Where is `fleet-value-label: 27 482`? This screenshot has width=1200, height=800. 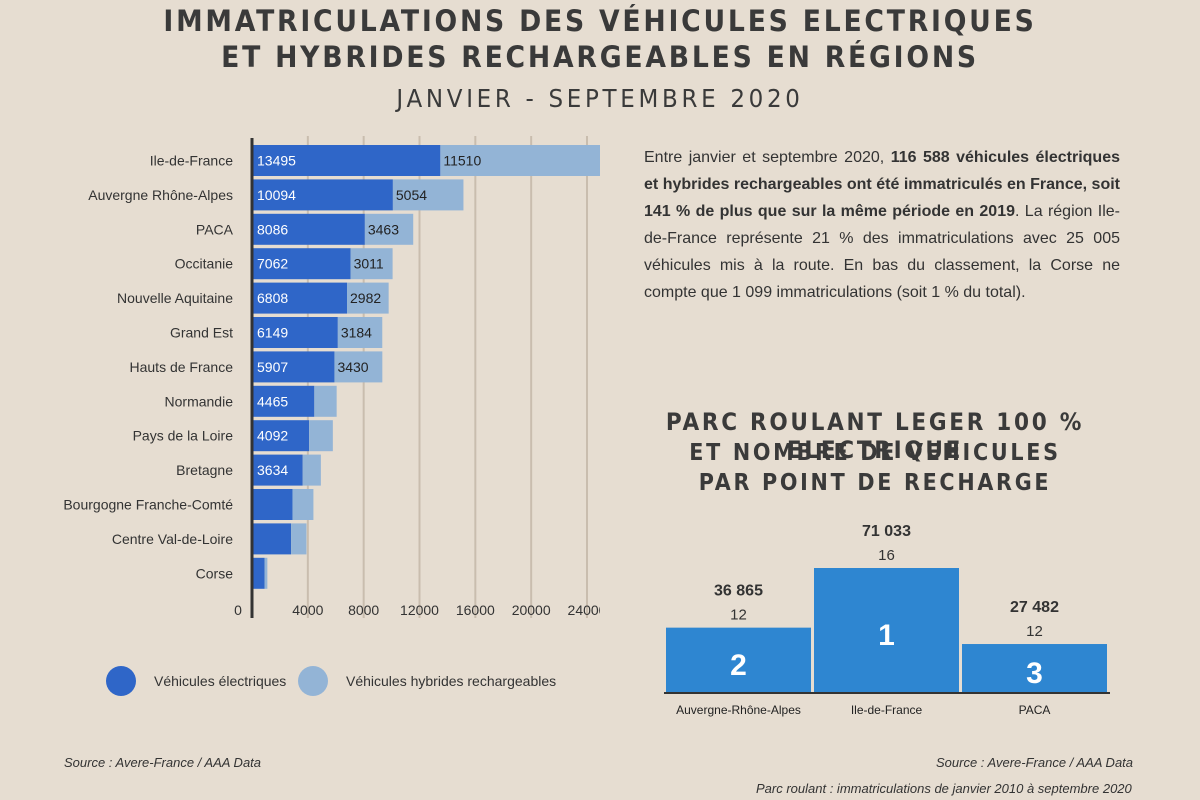 fleet-value-label: 27 482 is located at coordinates (1034, 607).